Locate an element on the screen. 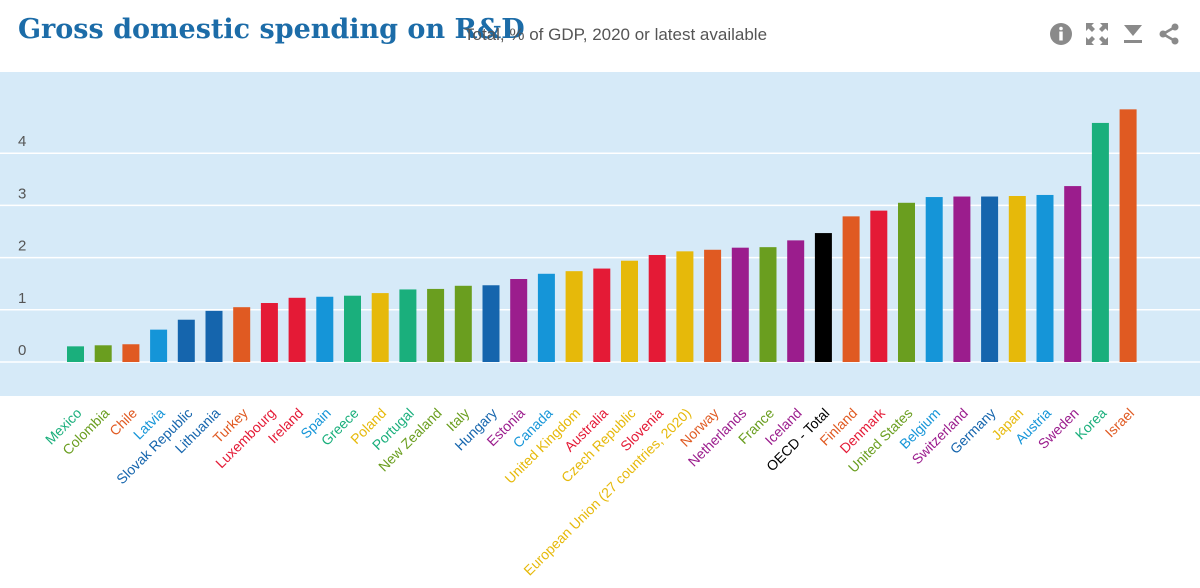 This screenshot has height=588, width=1200. y-axis: 0 1 2 3 4 is located at coordinates (22, 246).